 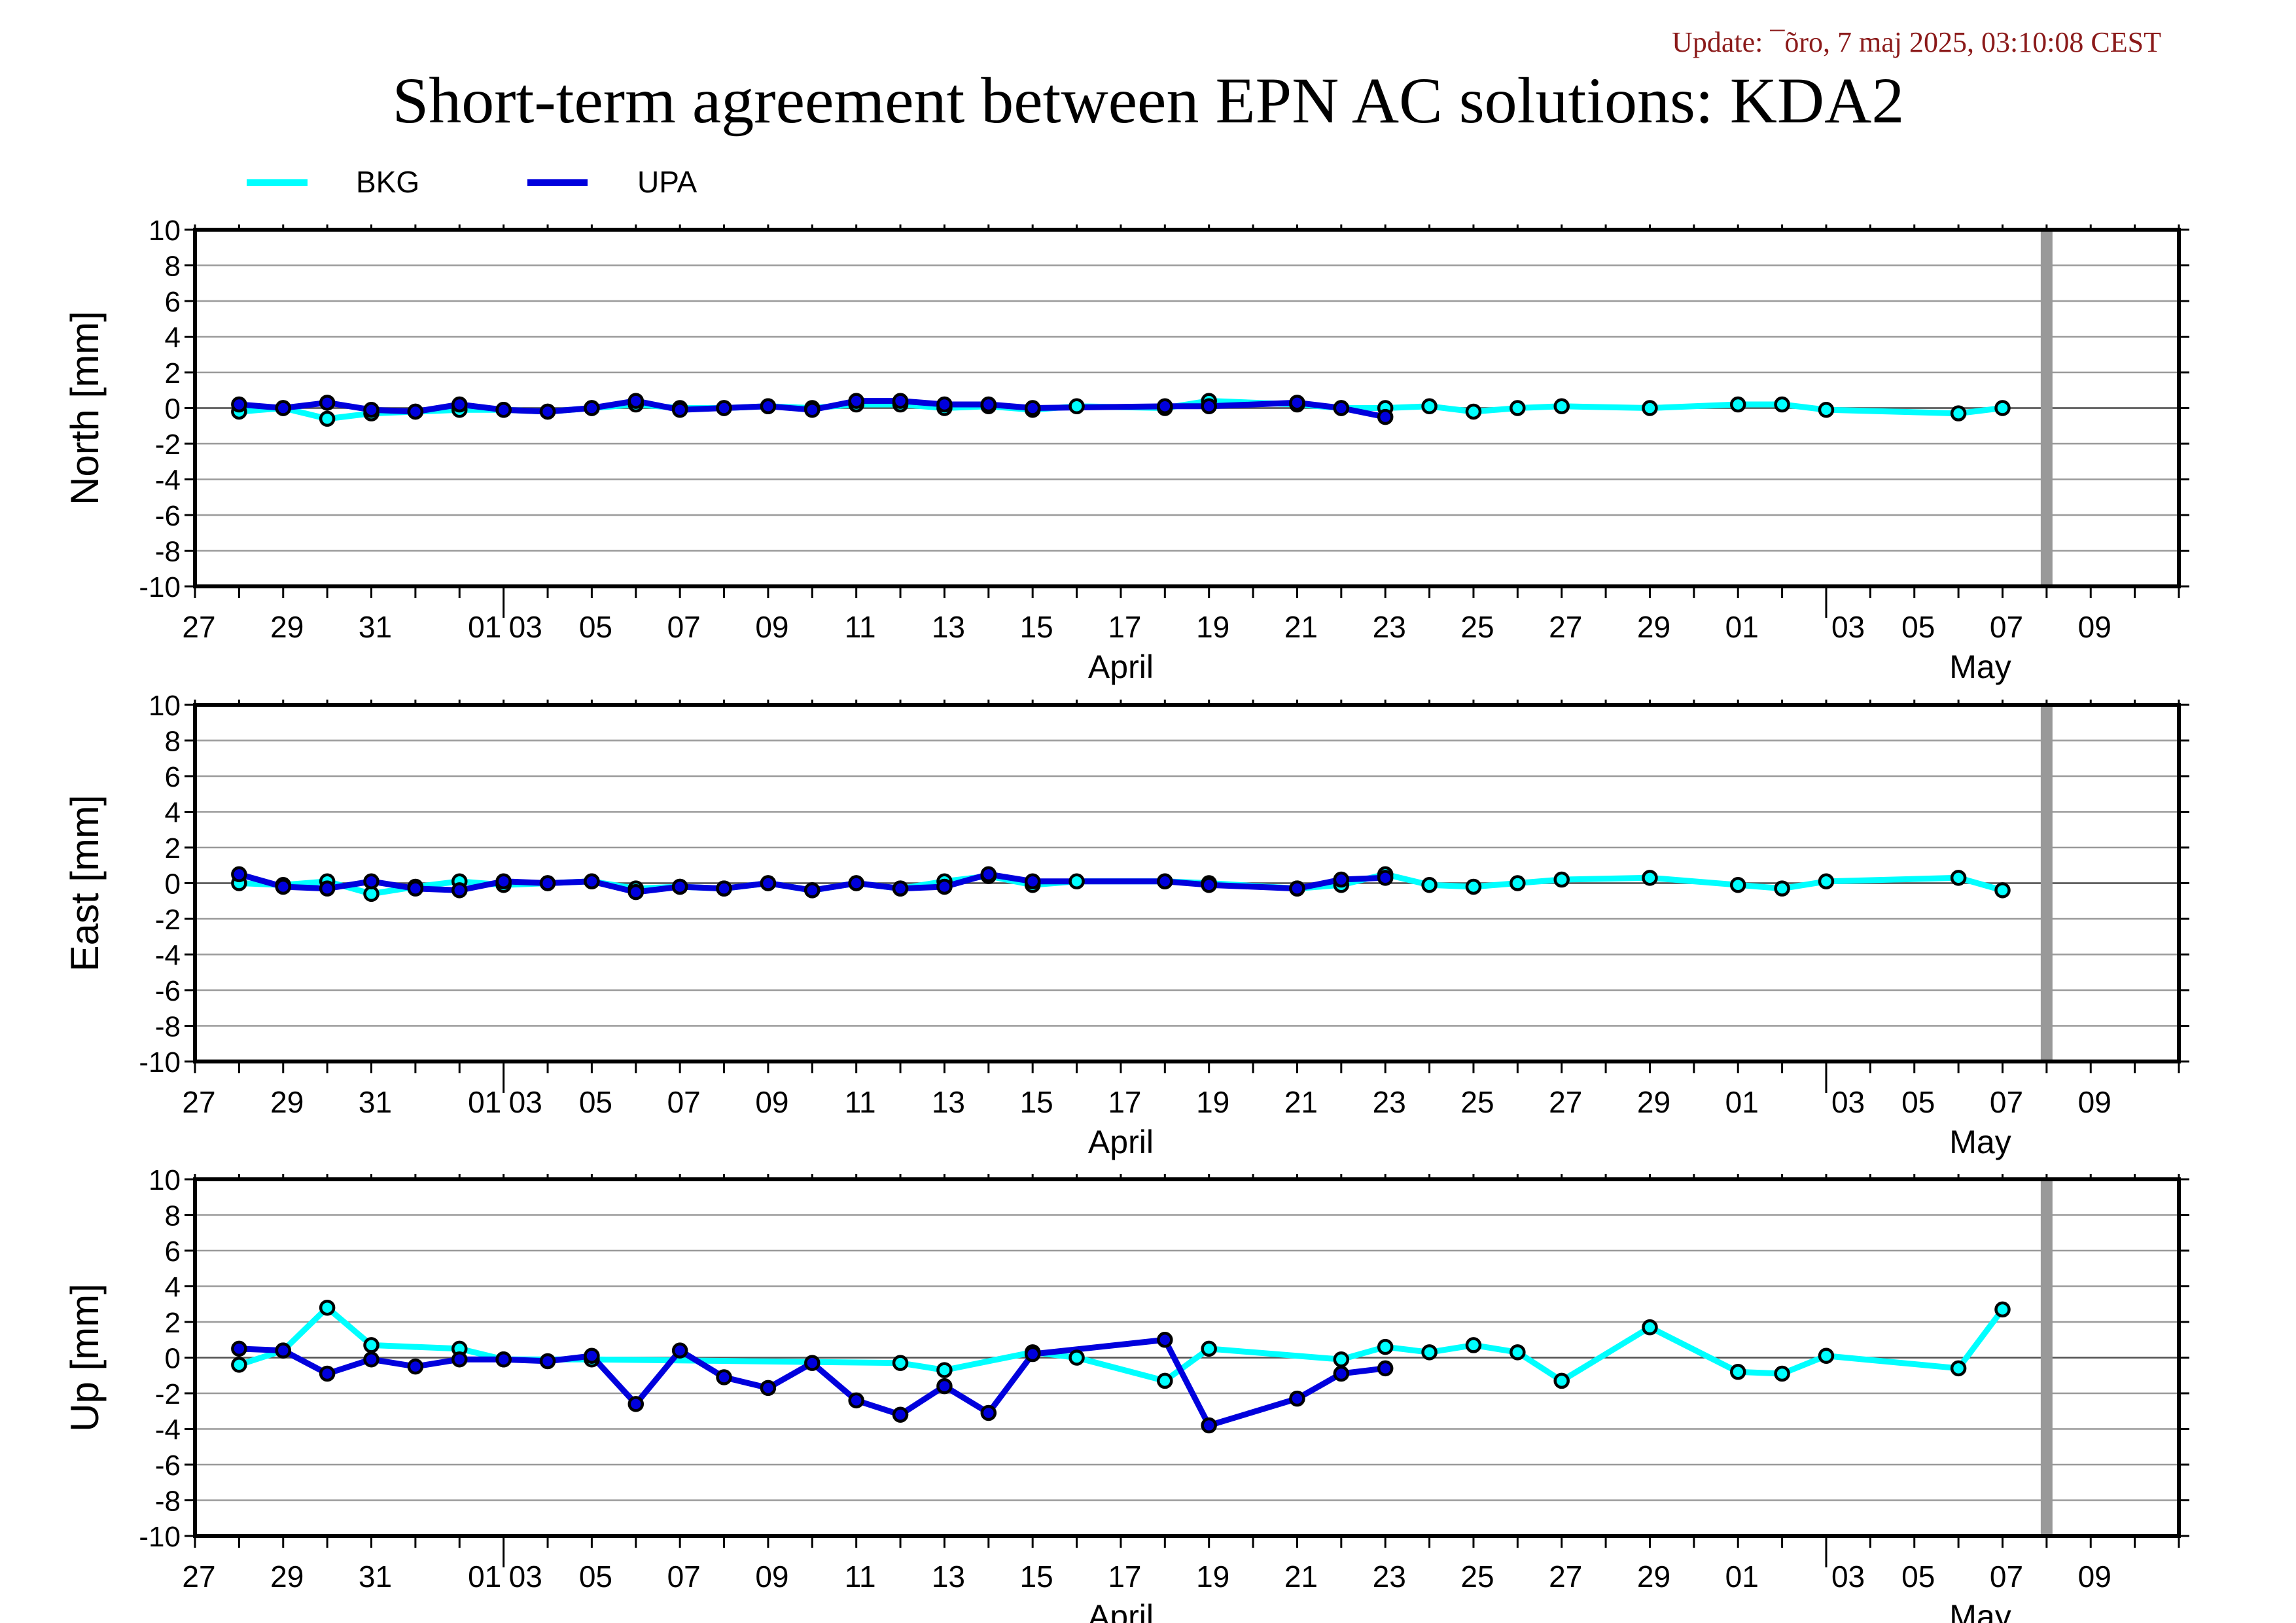 What do you see at coordinates (1980, 1611) in the screenshot?
I see `month-label: May` at bounding box center [1980, 1611].